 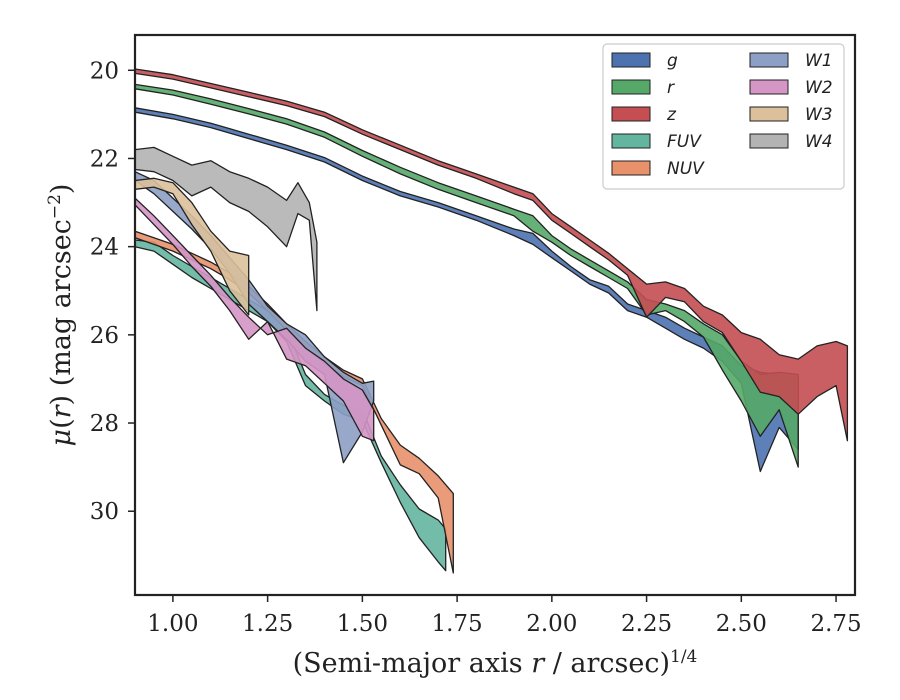 What do you see at coordinates (267, 624) in the screenshot?
I see `x-tick-label: 1.25` at bounding box center [267, 624].